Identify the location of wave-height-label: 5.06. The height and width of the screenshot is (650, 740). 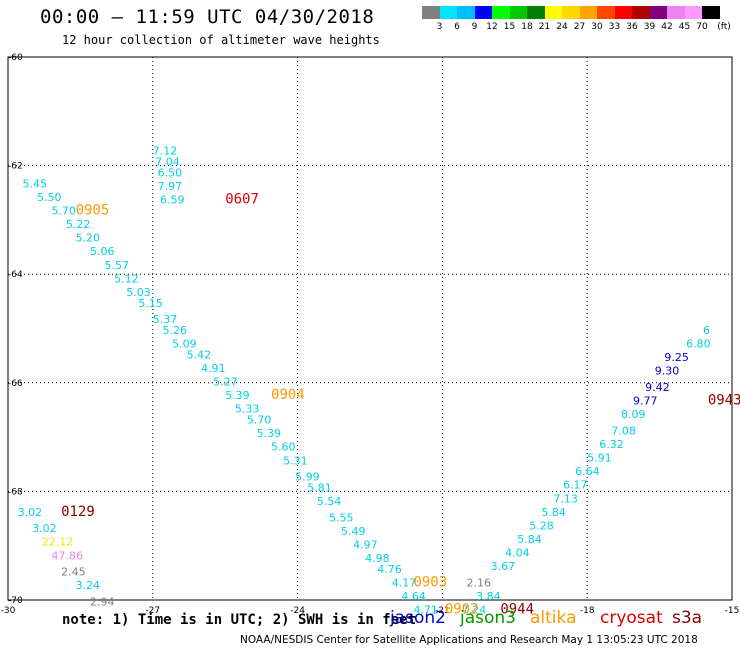
(102, 251).